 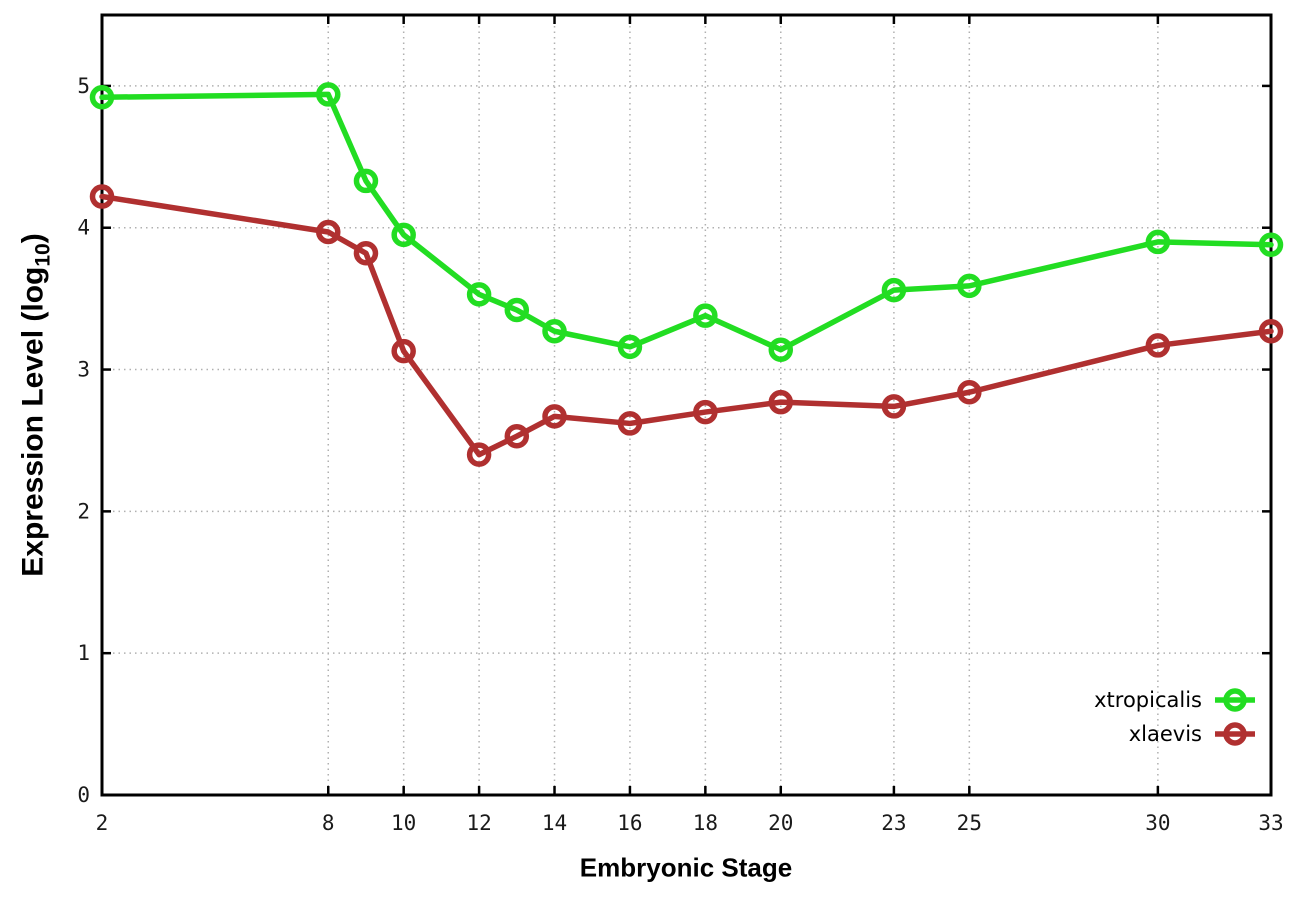 What do you see at coordinates (969, 823) in the screenshot?
I see `x-tick-label: 25` at bounding box center [969, 823].